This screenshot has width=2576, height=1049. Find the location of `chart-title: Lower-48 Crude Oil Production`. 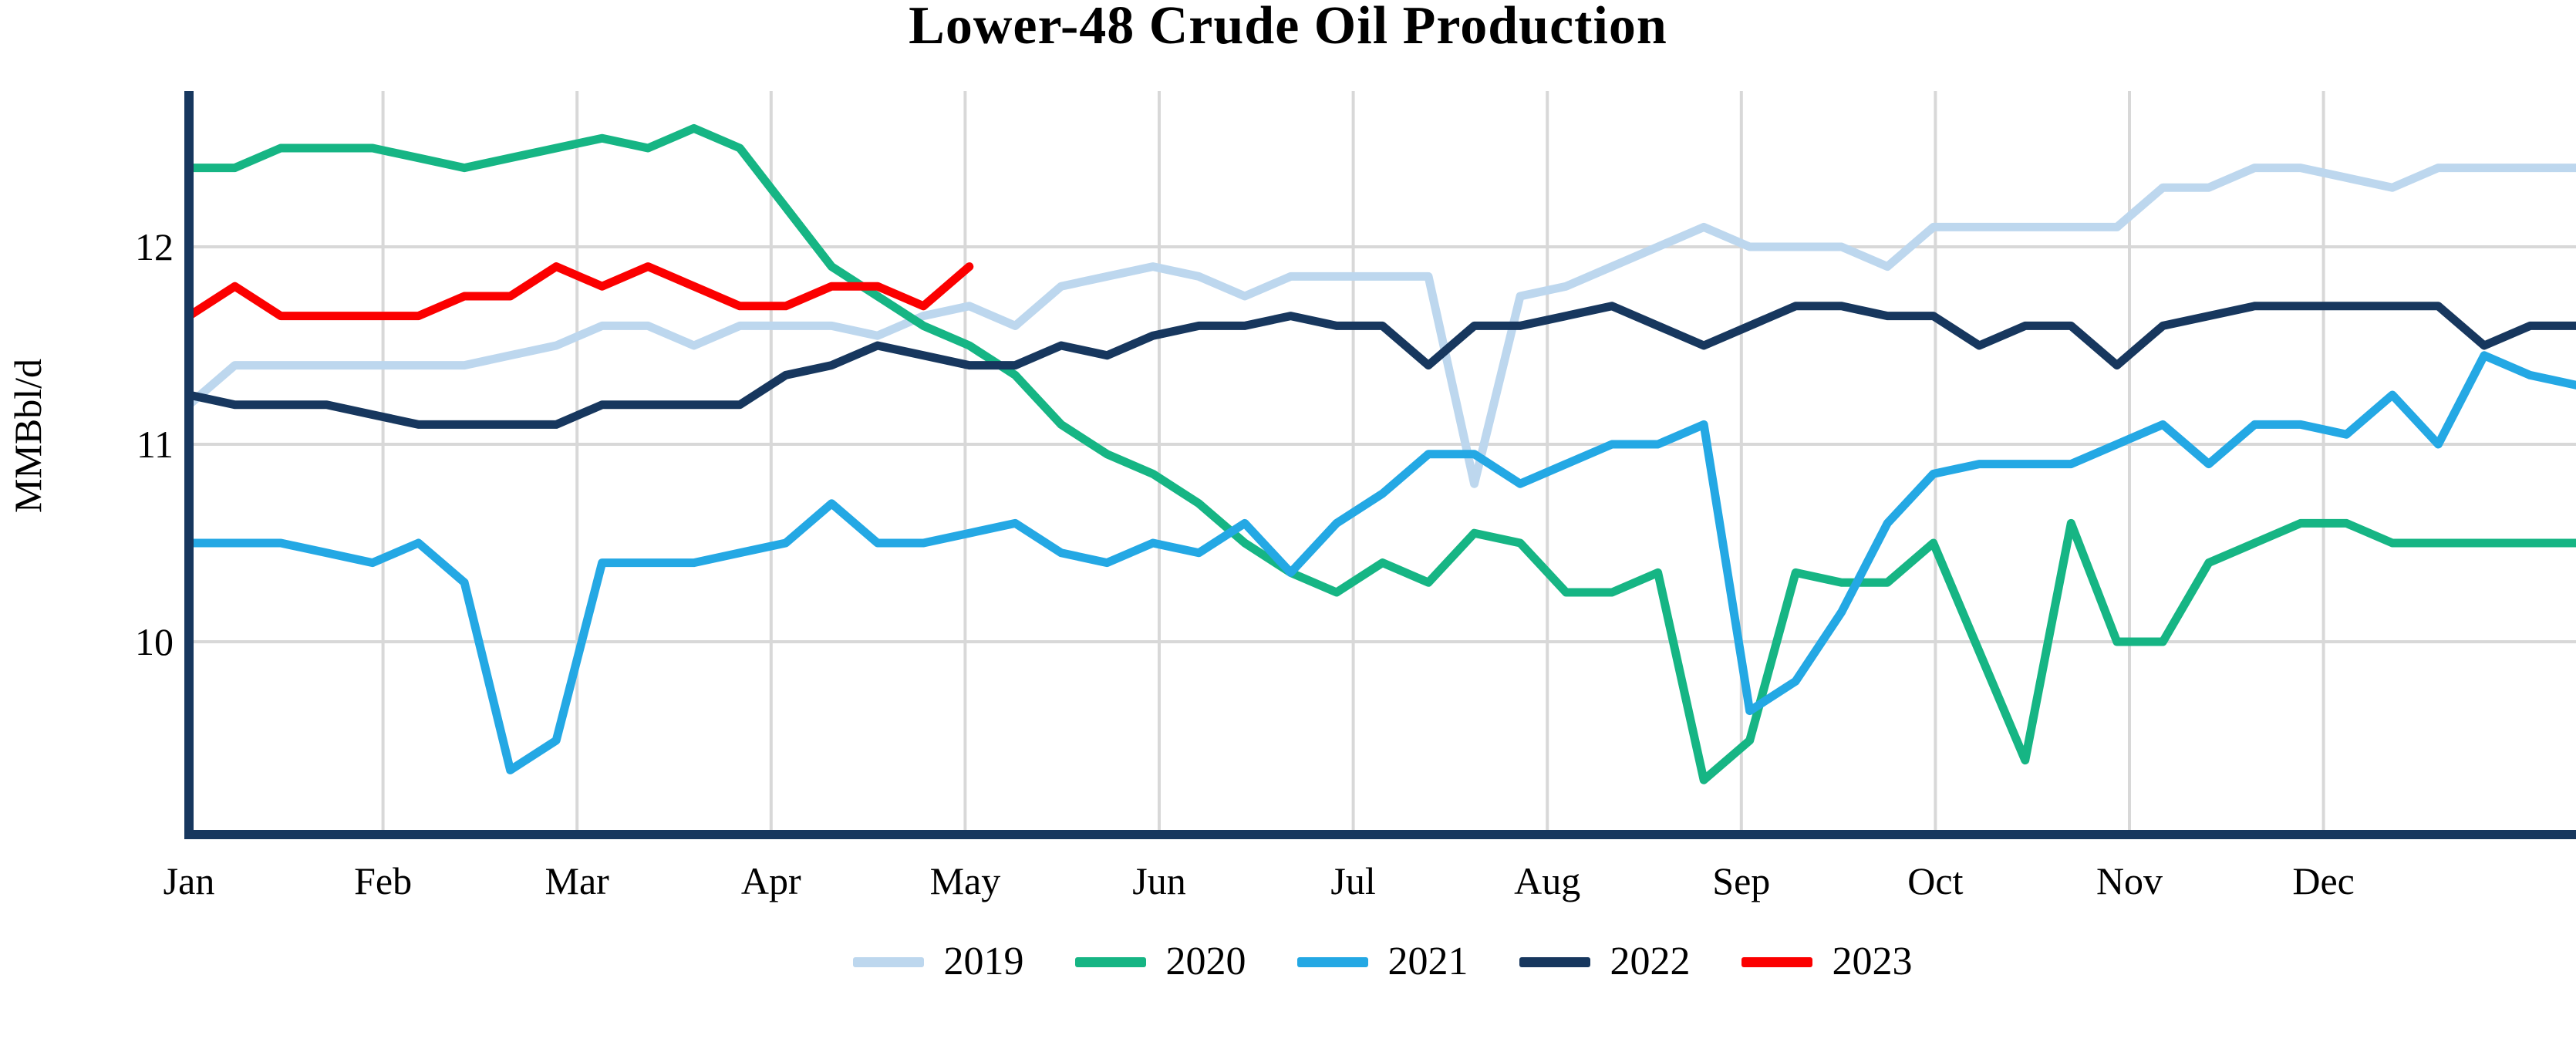

chart-title: Lower-48 Crude Oil Production is located at coordinates (1288, 28).